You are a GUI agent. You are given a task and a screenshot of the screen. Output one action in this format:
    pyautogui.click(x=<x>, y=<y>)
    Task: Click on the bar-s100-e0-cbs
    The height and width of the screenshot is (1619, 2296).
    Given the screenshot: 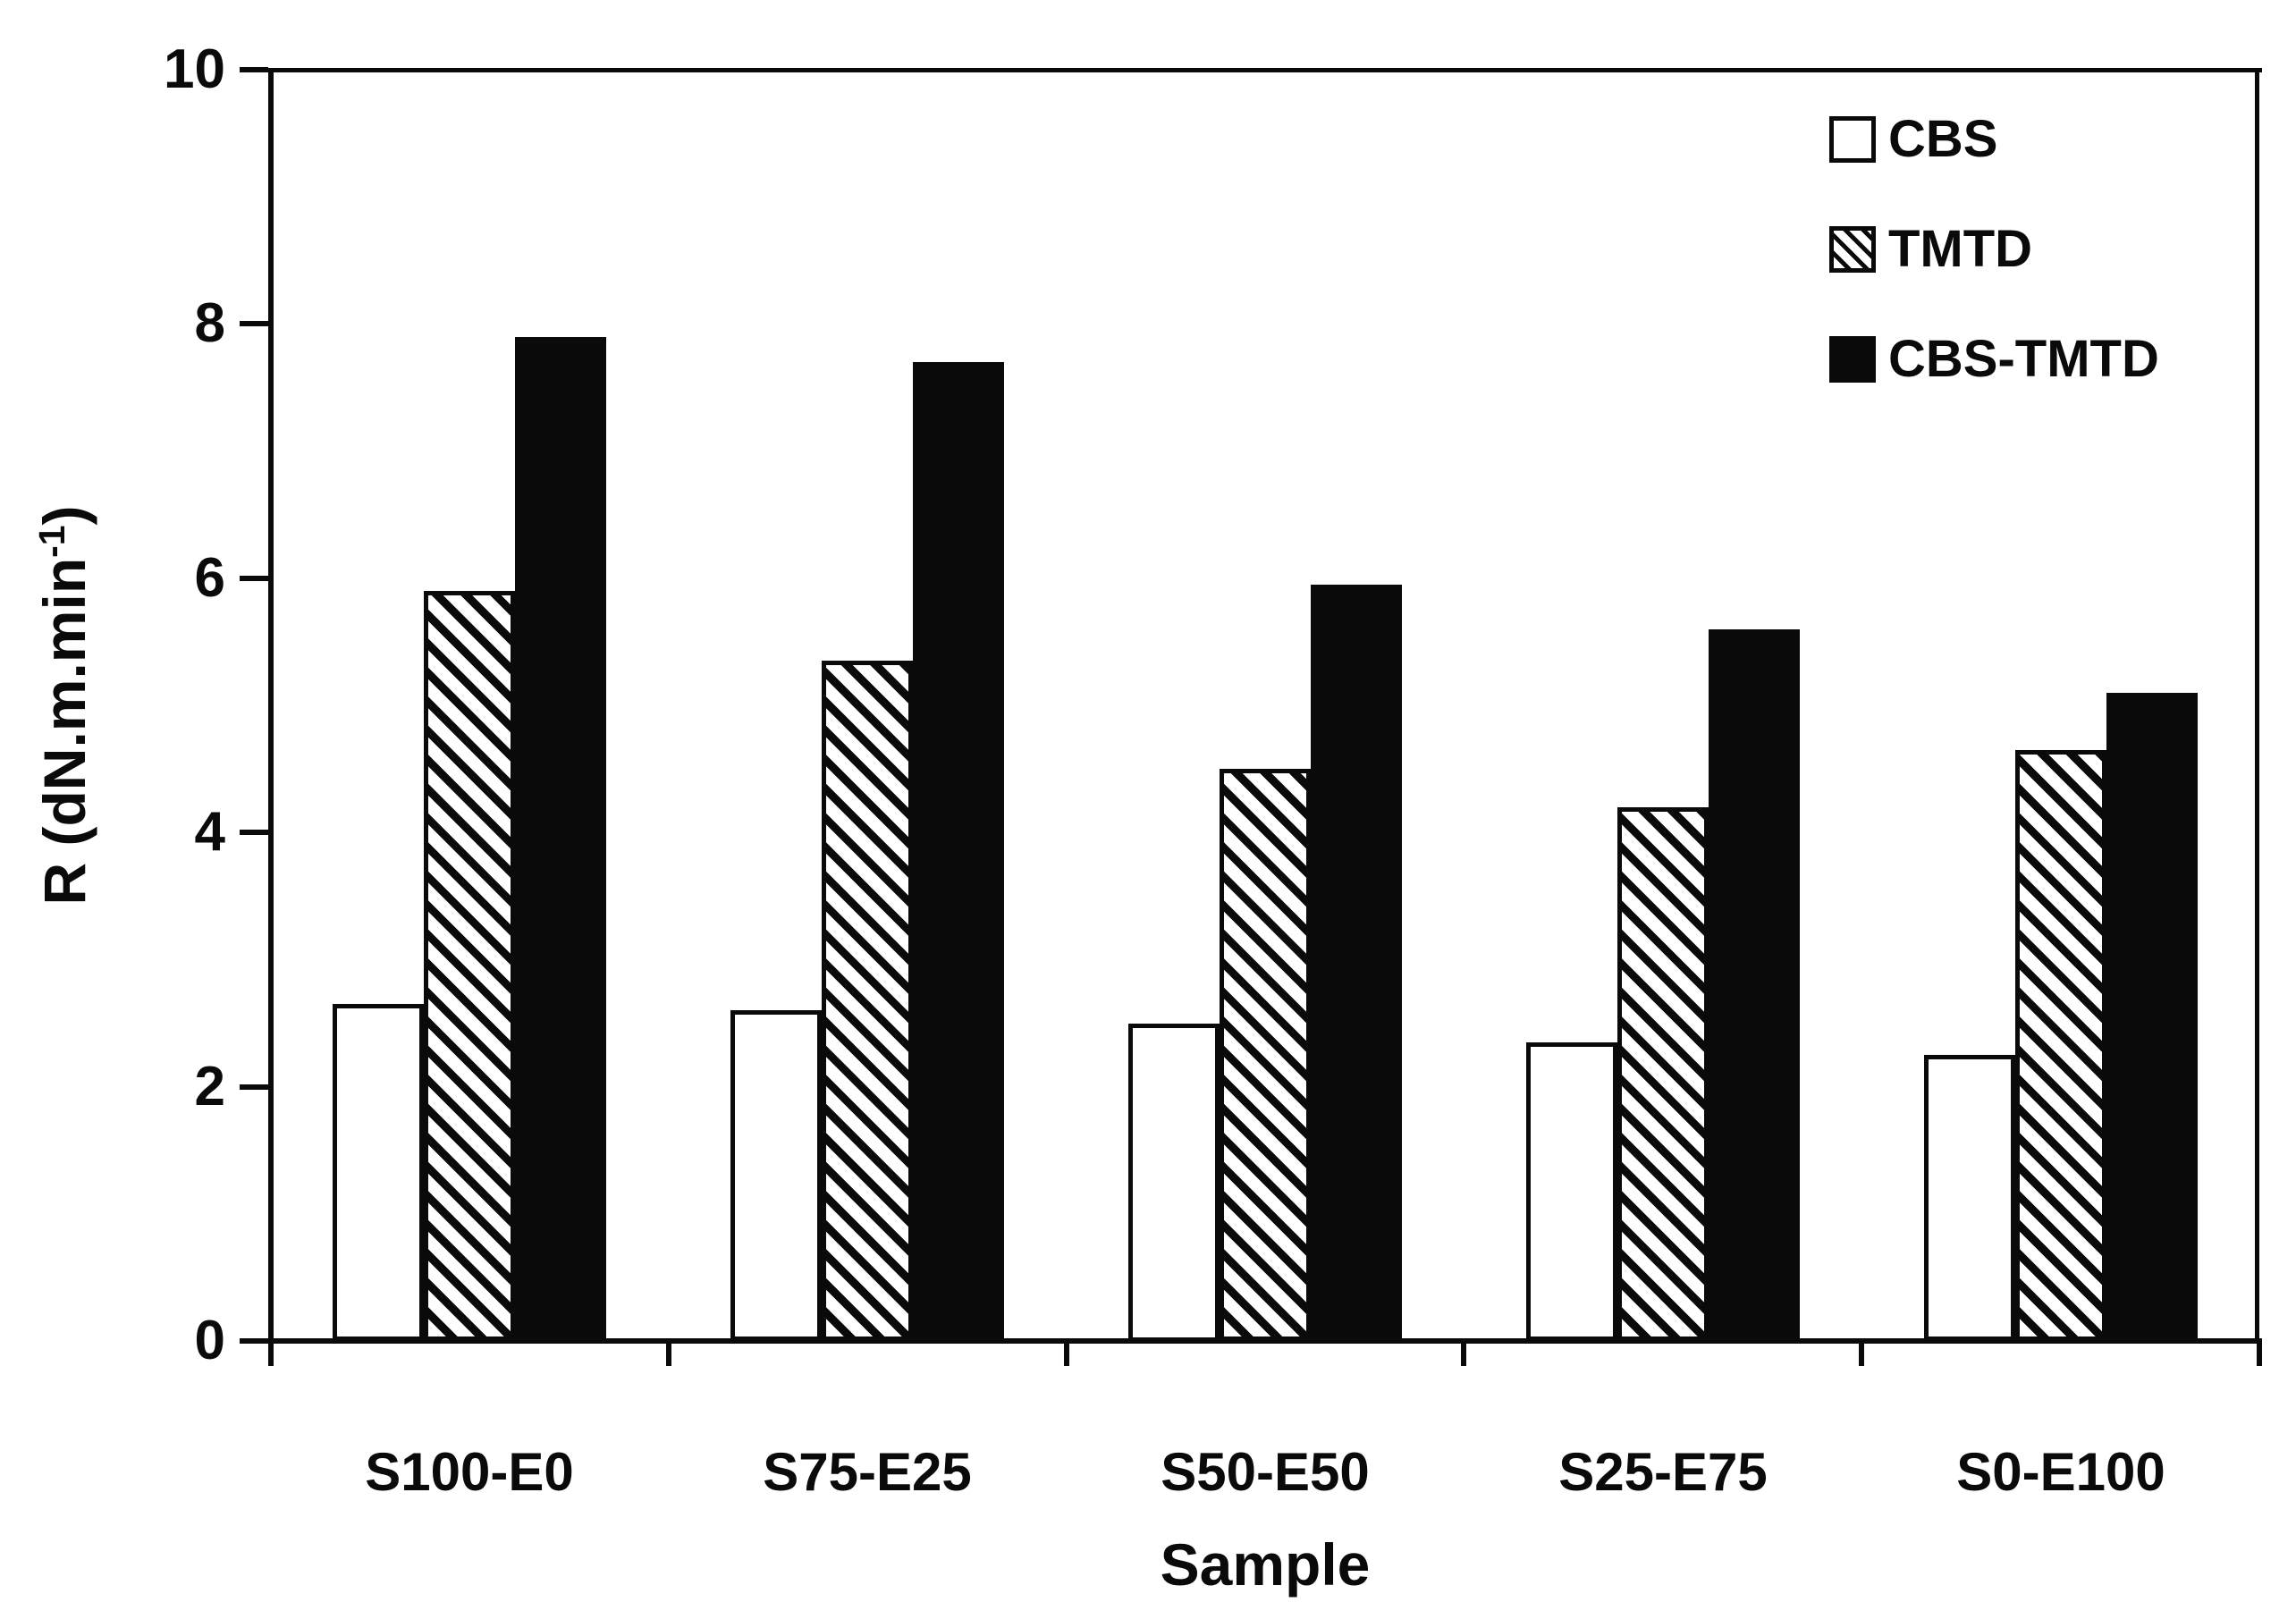 What is the action you would take?
    pyautogui.click(x=378, y=1172)
    